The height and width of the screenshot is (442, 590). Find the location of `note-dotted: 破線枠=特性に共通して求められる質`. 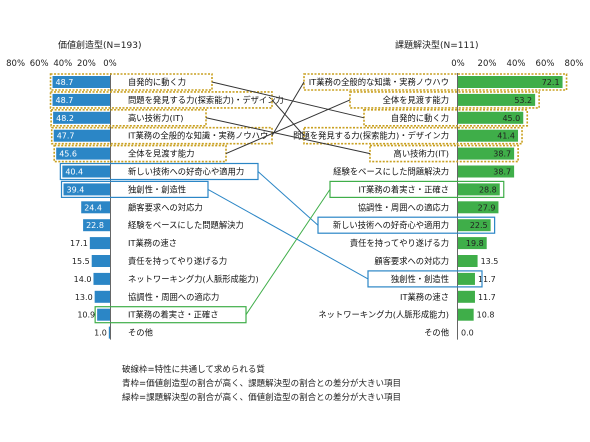

note-dotted: 破線枠=特性に共通して求められる質 is located at coordinates (193, 369).